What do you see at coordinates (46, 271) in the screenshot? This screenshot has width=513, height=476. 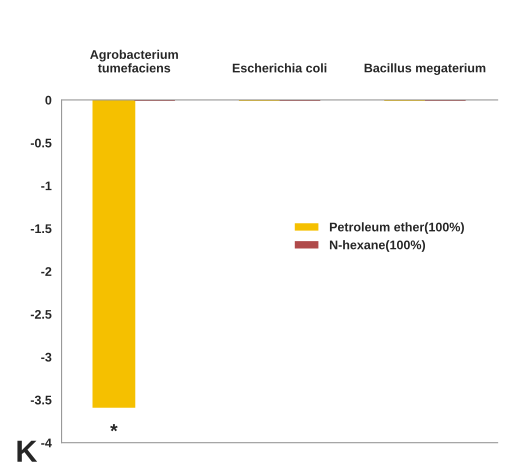 I see `y-tick-label: -2` at bounding box center [46, 271].